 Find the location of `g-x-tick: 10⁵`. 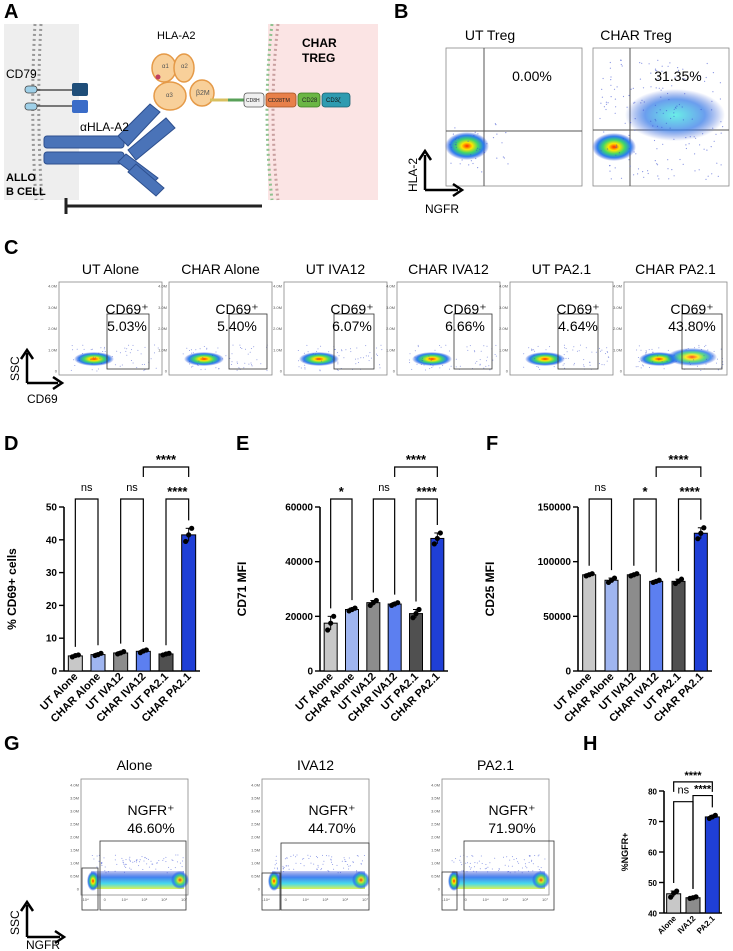

g-x-tick: 10⁵ is located at coordinates (144, 899).